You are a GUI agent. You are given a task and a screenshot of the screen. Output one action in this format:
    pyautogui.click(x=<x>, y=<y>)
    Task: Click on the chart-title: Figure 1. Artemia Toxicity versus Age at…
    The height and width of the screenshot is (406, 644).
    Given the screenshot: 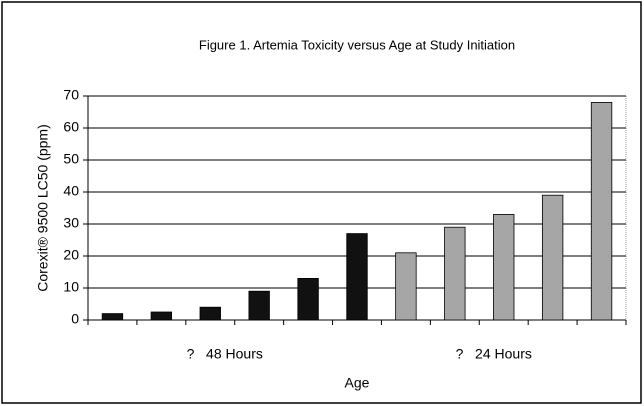 What is the action you would take?
    pyautogui.click(x=357, y=44)
    